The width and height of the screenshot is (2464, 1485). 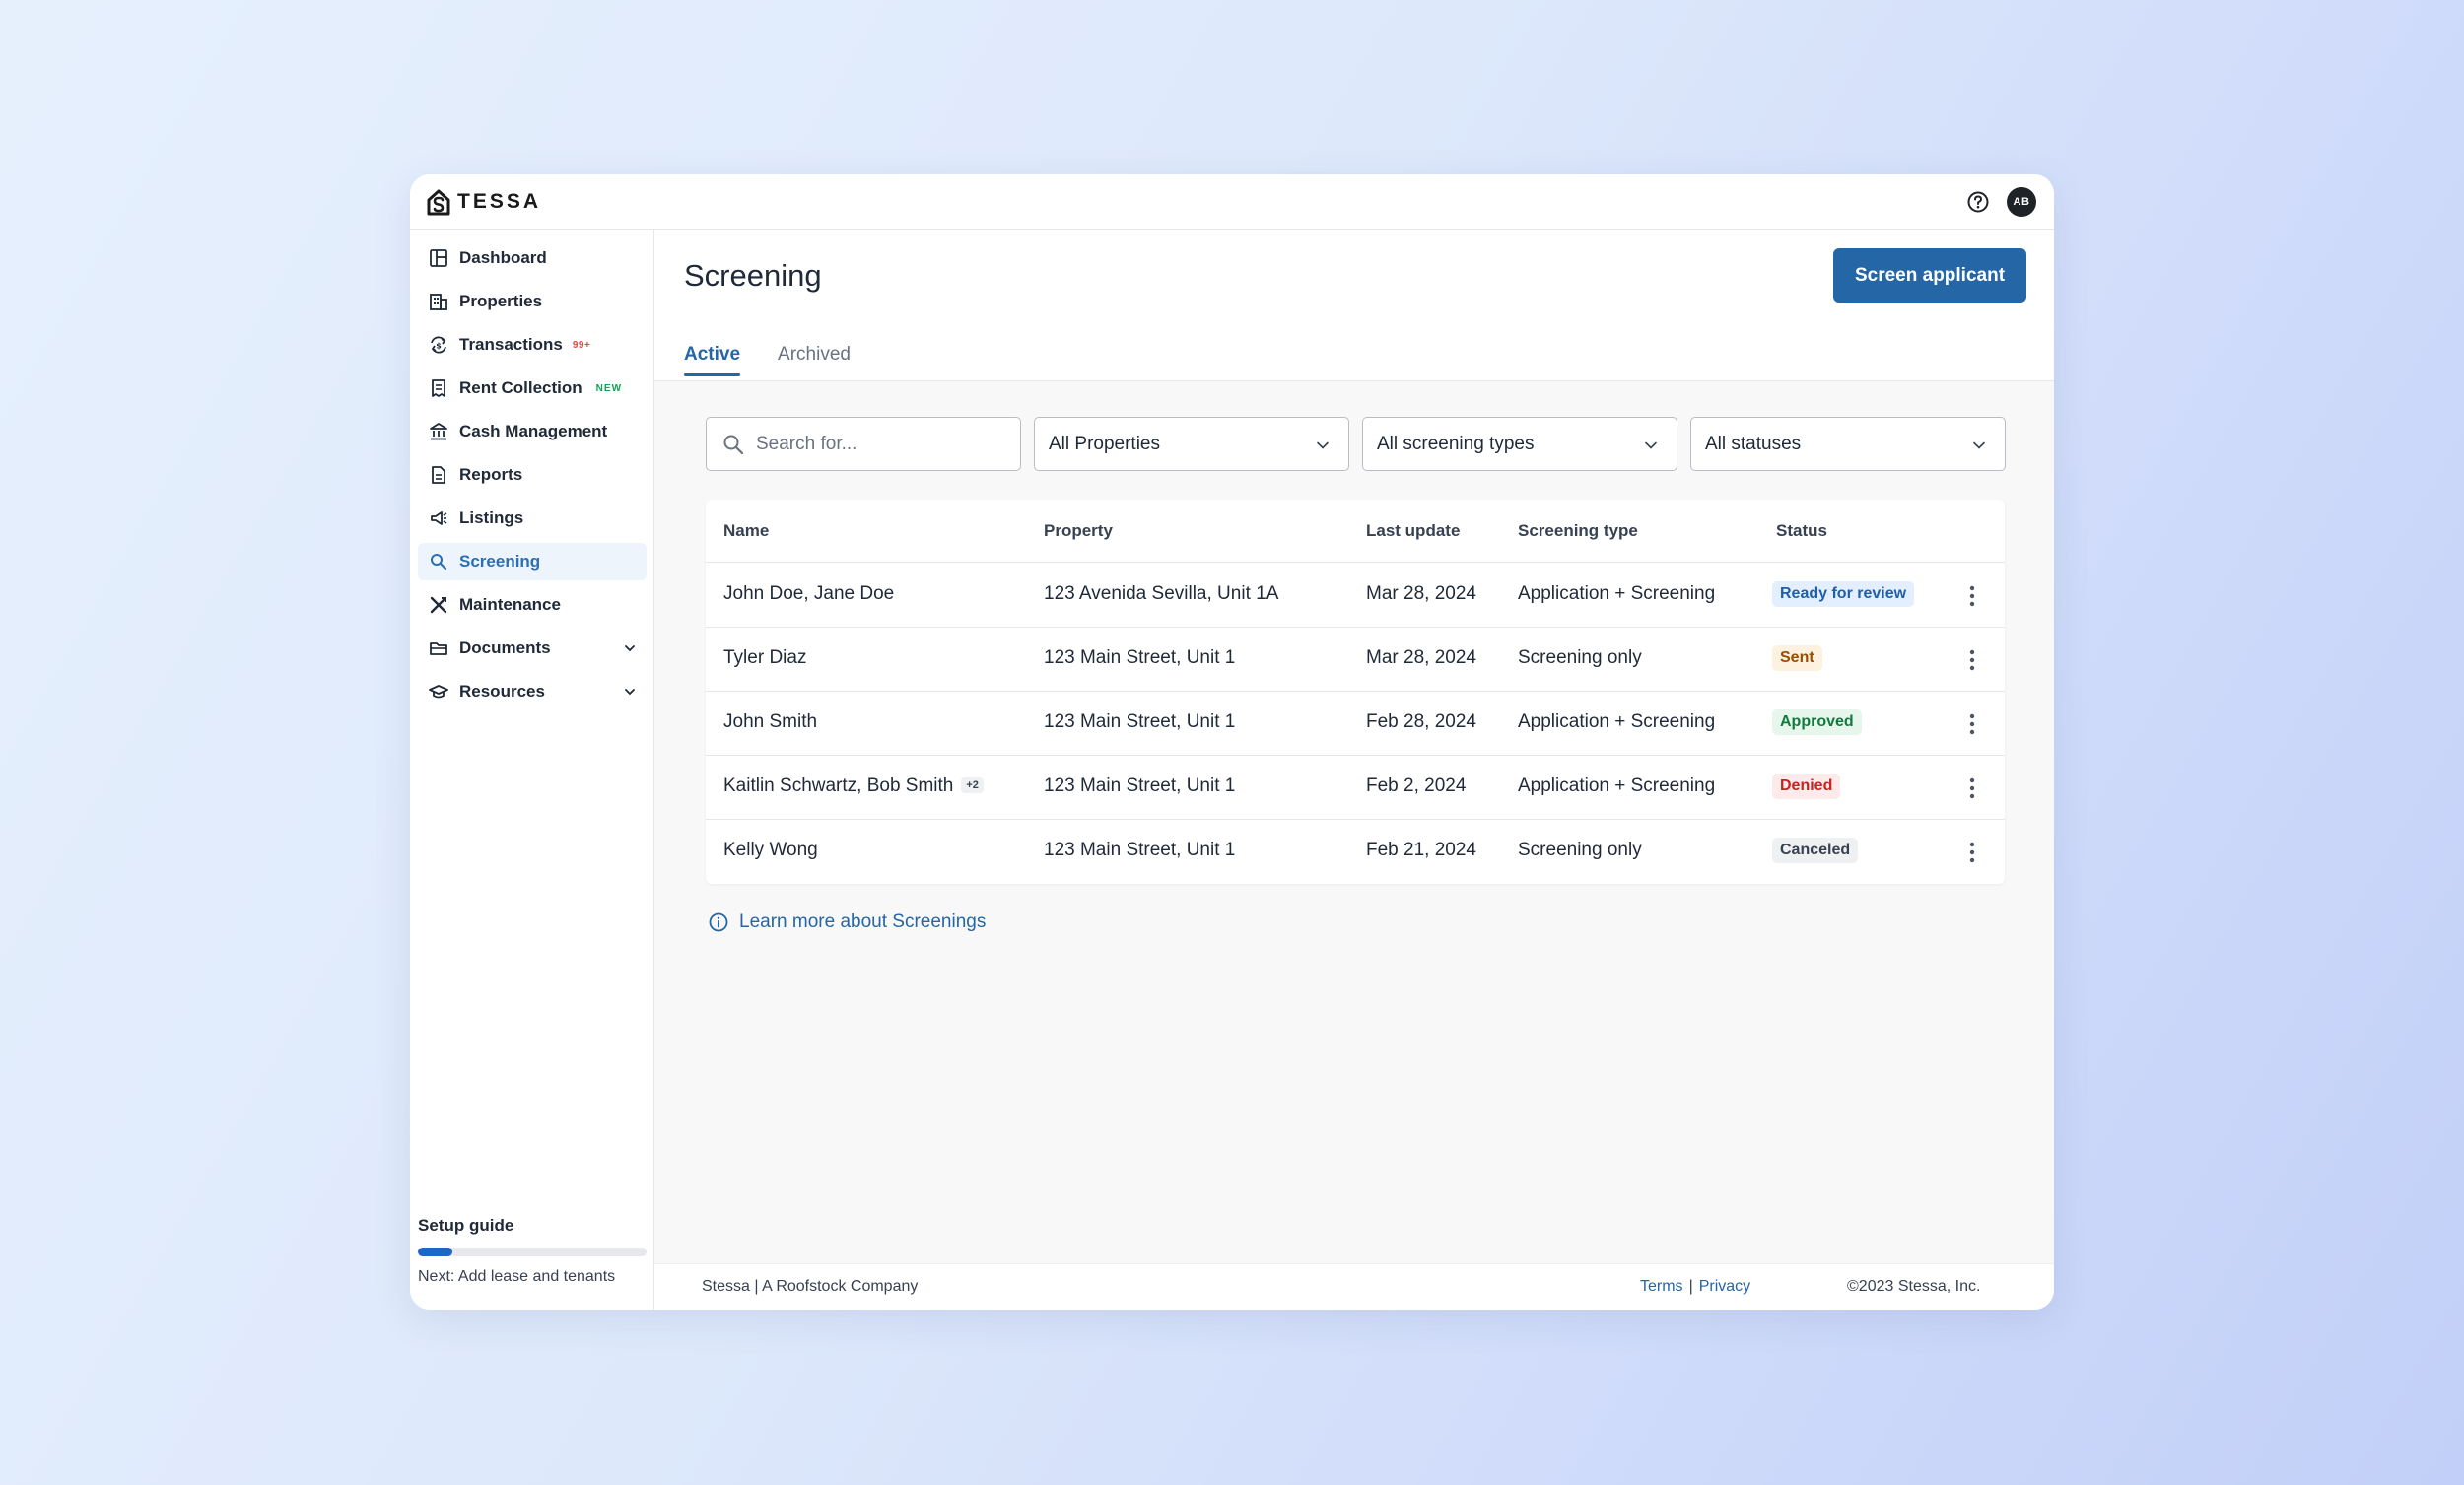 I want to click on status-badge: Canceled, so click(x=1815, y=850).